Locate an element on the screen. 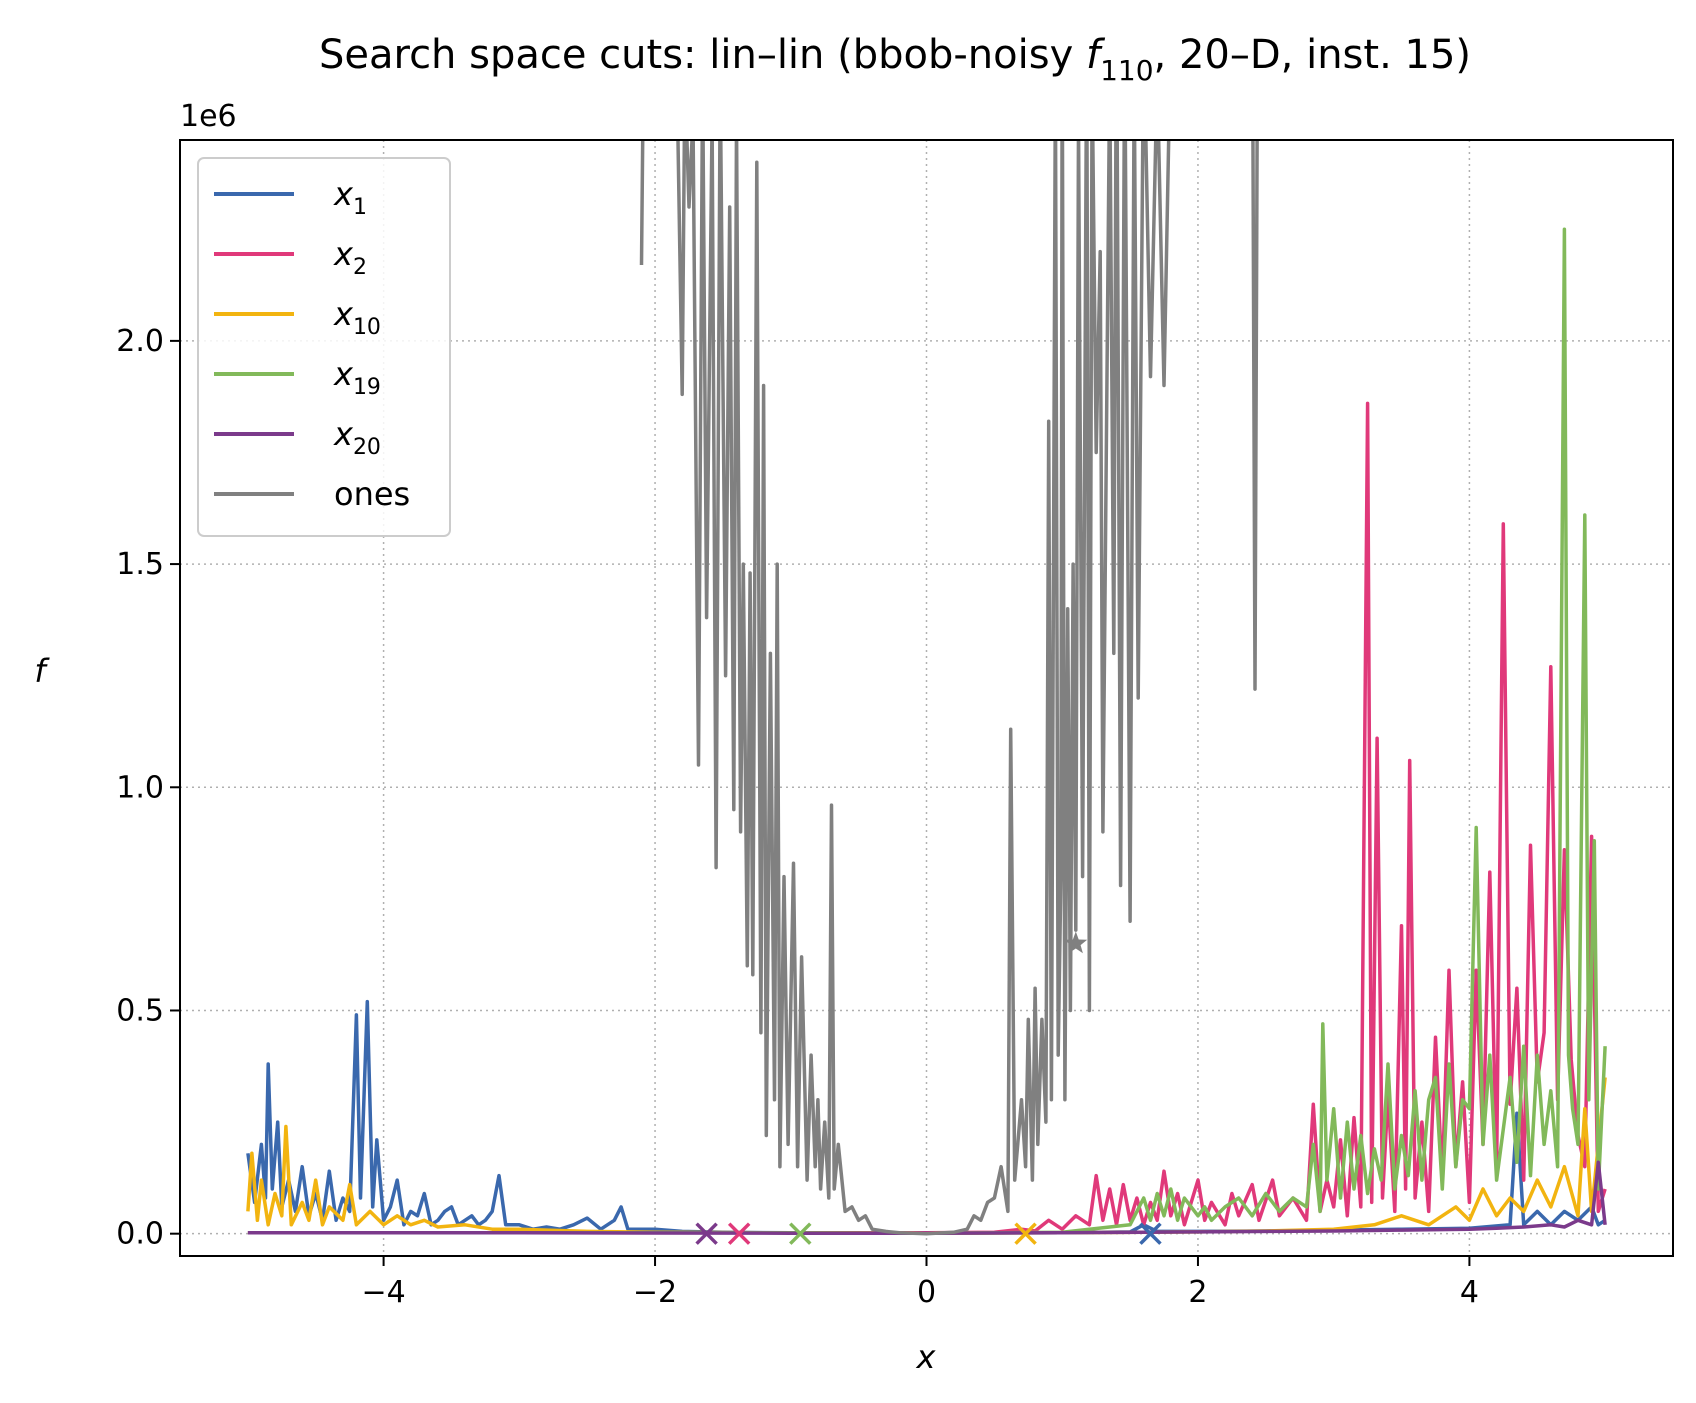  legend-label-4: x20 is located at coordinates (357, 437).